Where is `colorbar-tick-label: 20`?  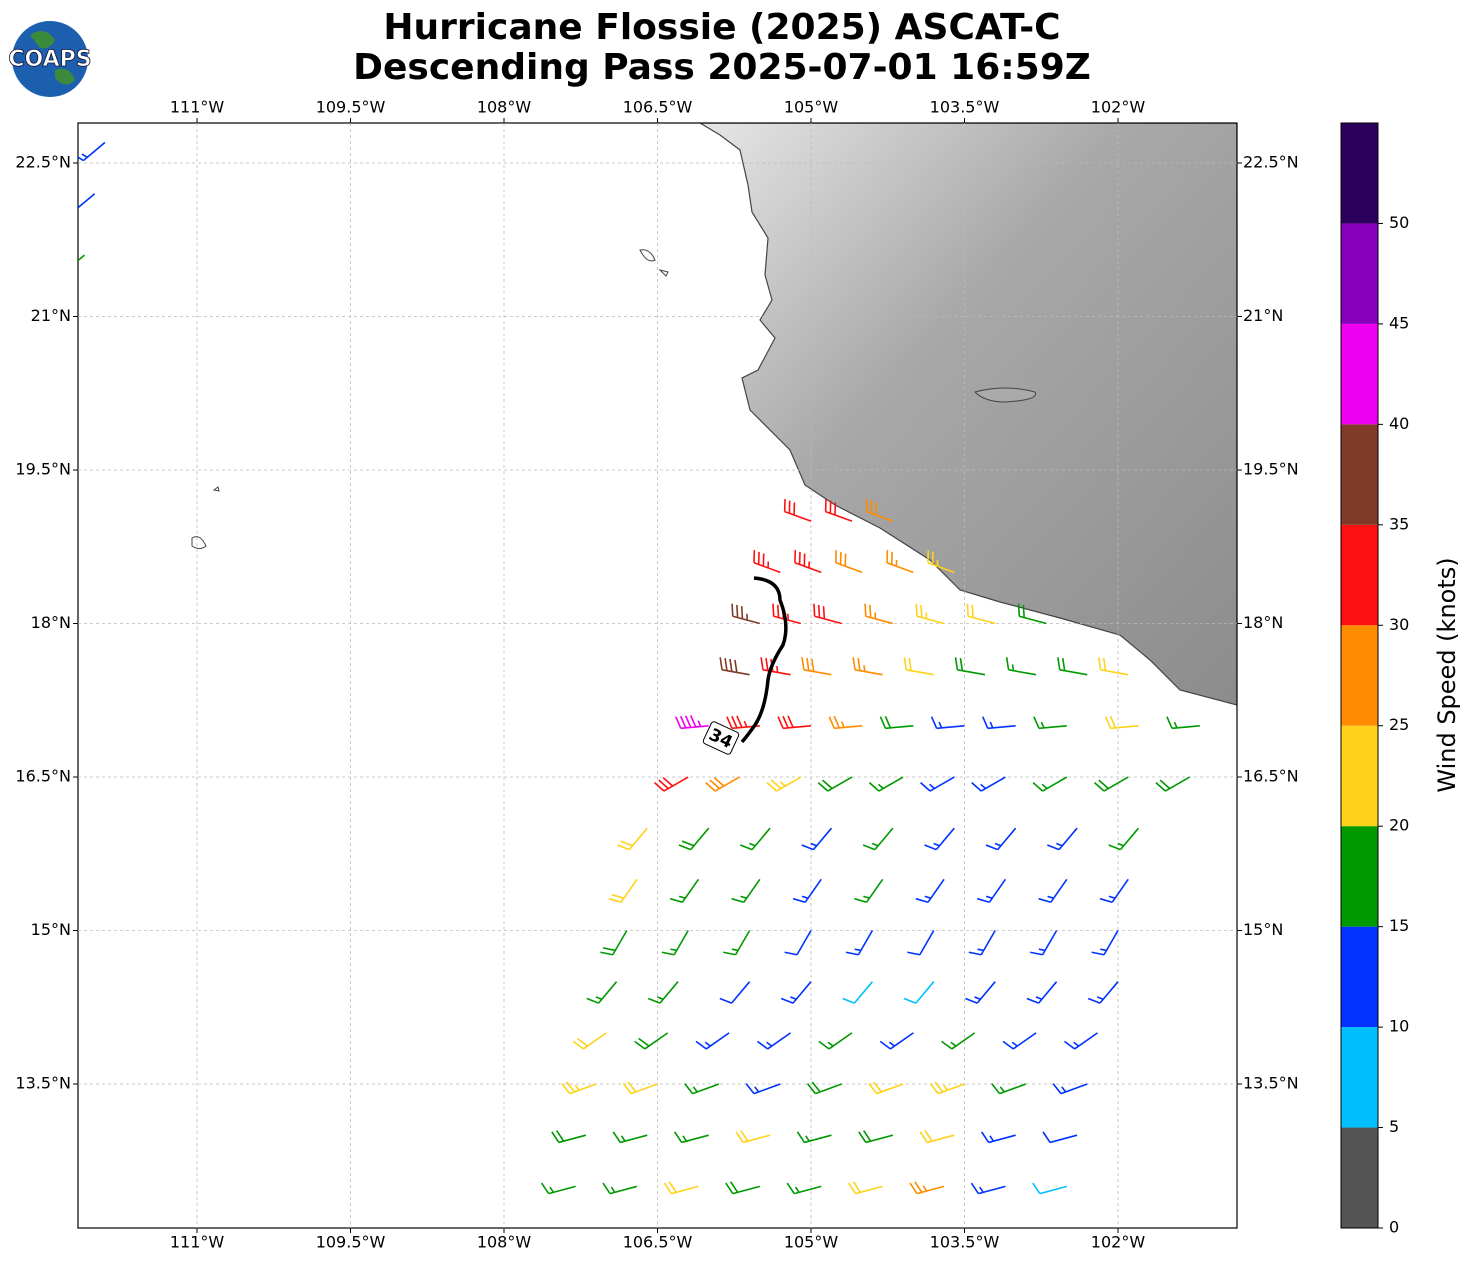 colorbar-tick-label: 20 is located at coordinates (1399, 825).